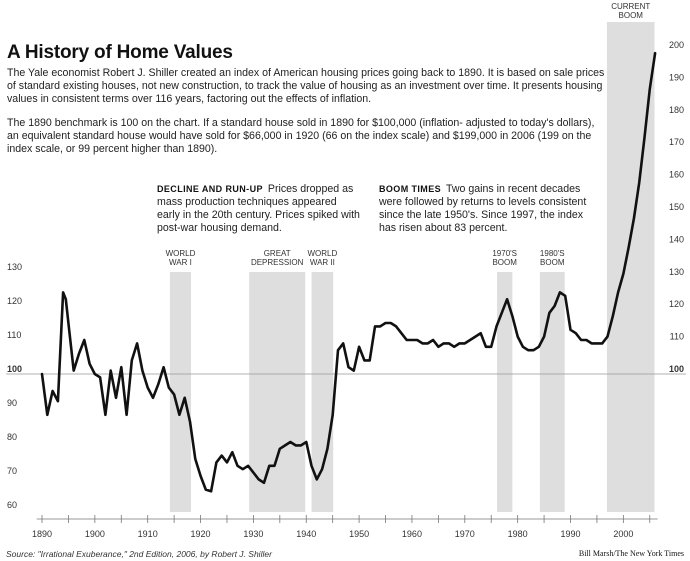 This screenshot has width=690, height=561. What do you see at coordinates (253, 534) in the screenshot?
I see `x-tick-1930: 1930` at bounding box center [253, 534].